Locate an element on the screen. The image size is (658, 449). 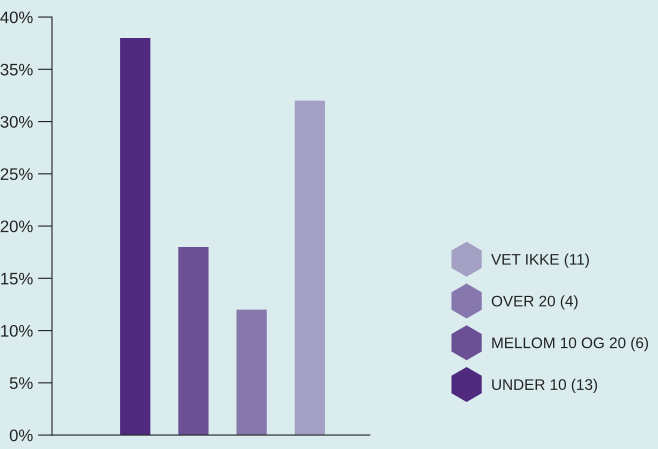
y-tick-label: 20% is located at coordinates (16, 226).